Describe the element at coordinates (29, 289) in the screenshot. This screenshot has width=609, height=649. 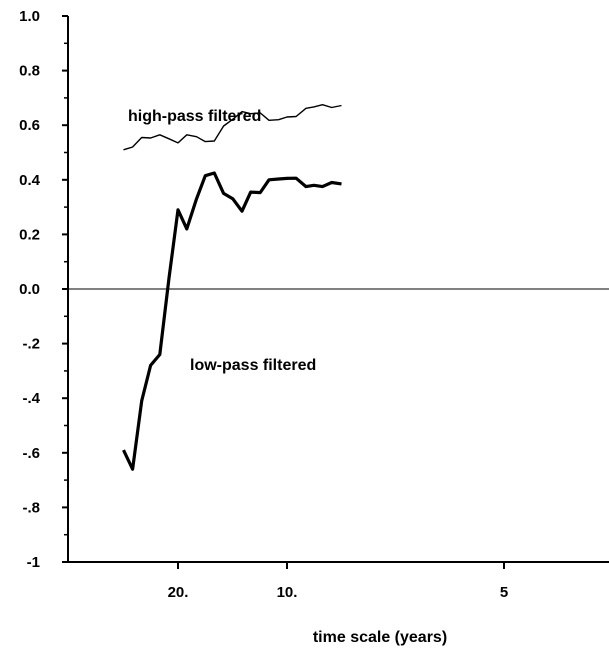
I see `y-tick-label: 0.0` at that location.